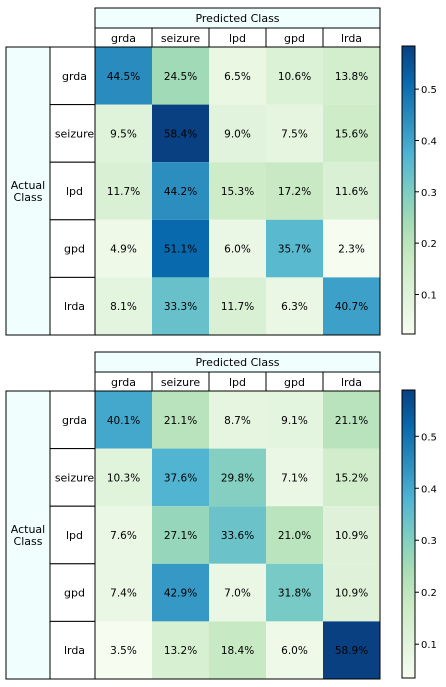 The height and width of the screenshot is (687, 446). Describe the element at coordinates (181, 382) in the screenshot. I see `column-label: seizure` at that location.